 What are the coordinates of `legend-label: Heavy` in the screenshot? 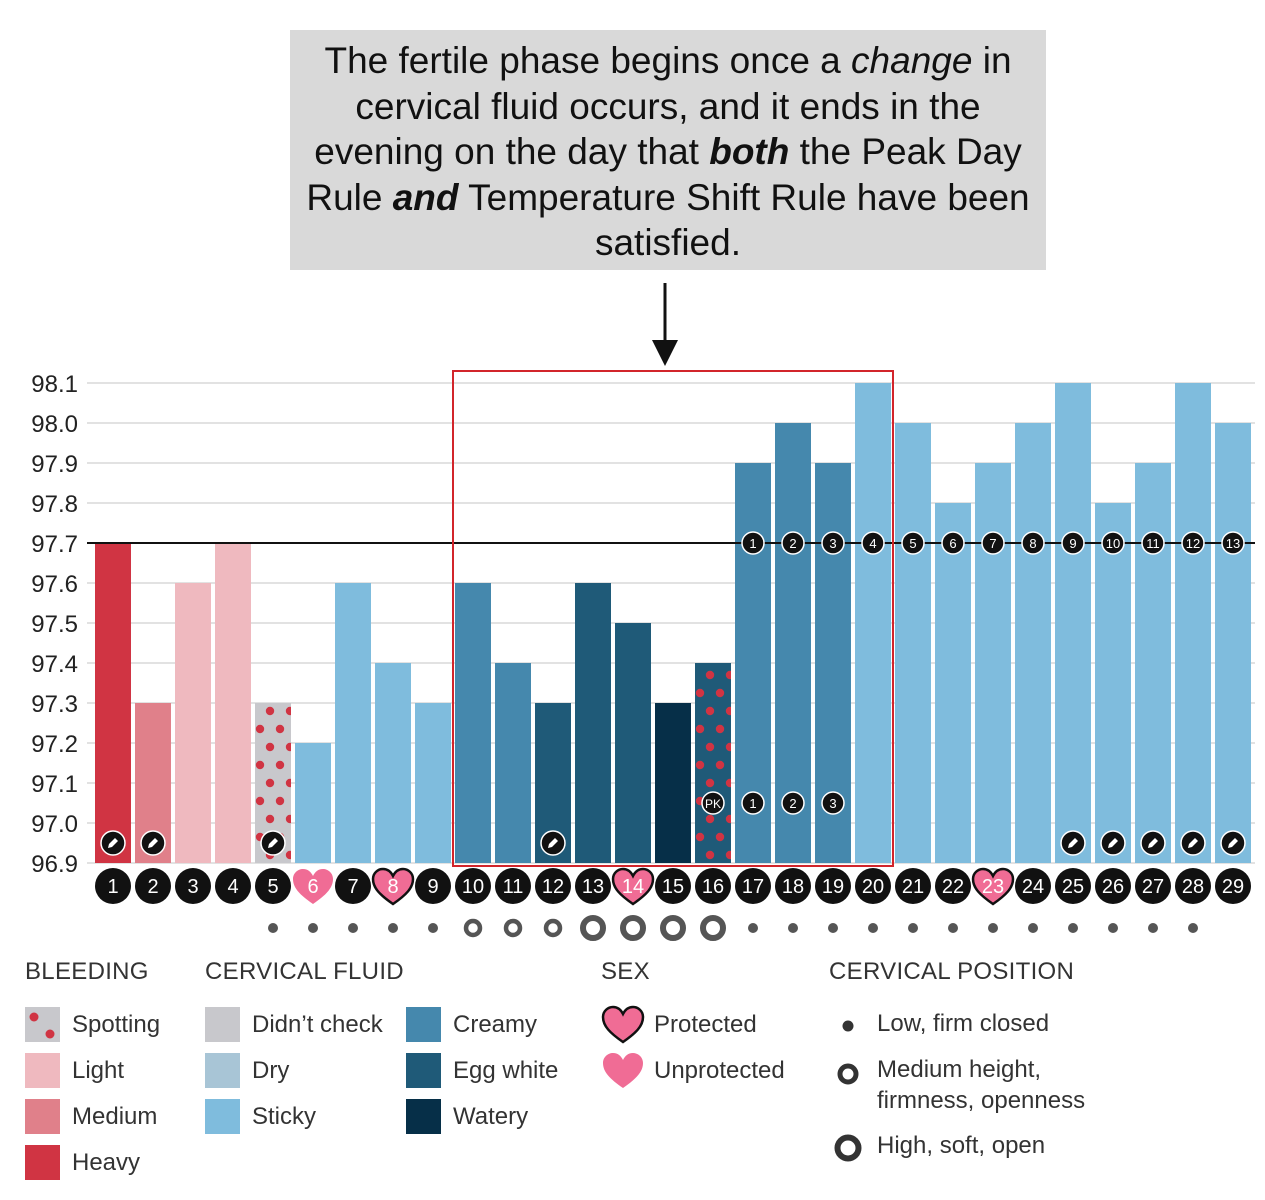 It's located at (106, 1162).